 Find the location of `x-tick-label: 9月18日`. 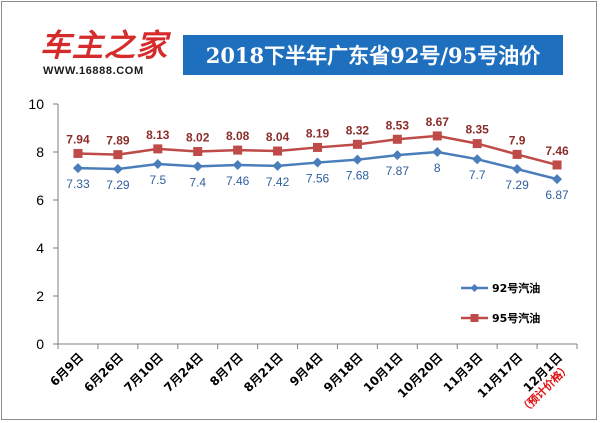

x-tick-label: 9月18日 is located at coordinates (343, 372).